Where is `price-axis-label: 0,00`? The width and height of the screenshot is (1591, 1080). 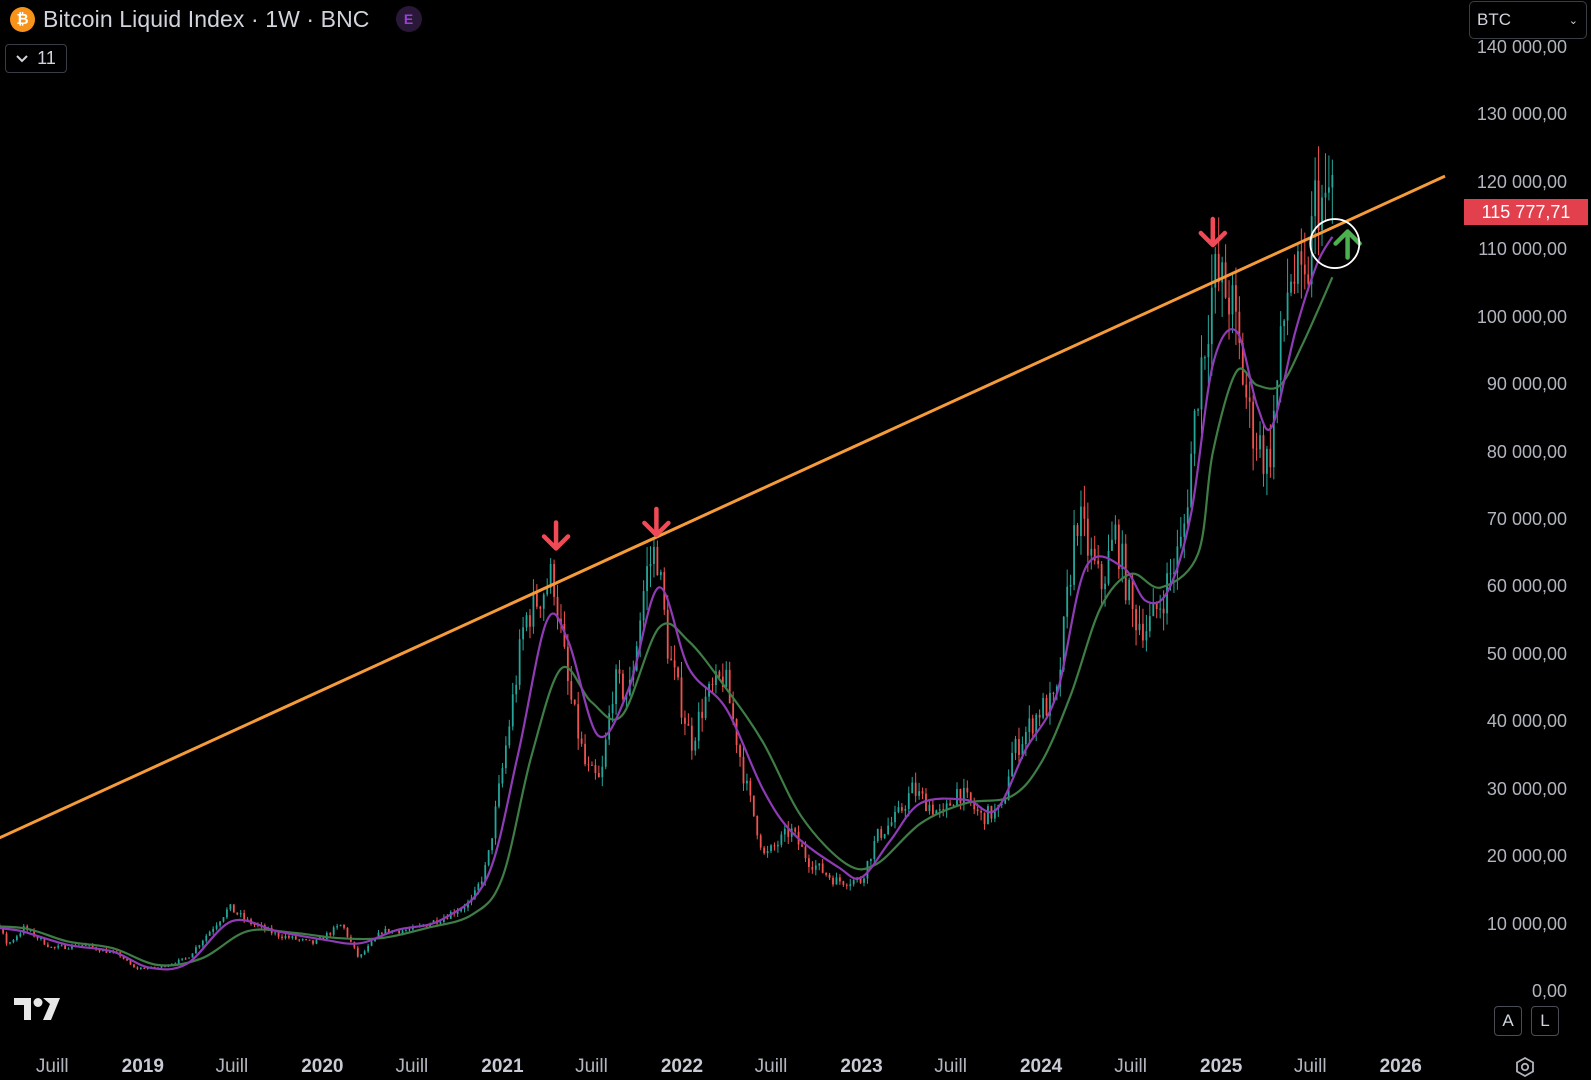 price-axis-label: 0,00 is located at coordinates (1549, 991).